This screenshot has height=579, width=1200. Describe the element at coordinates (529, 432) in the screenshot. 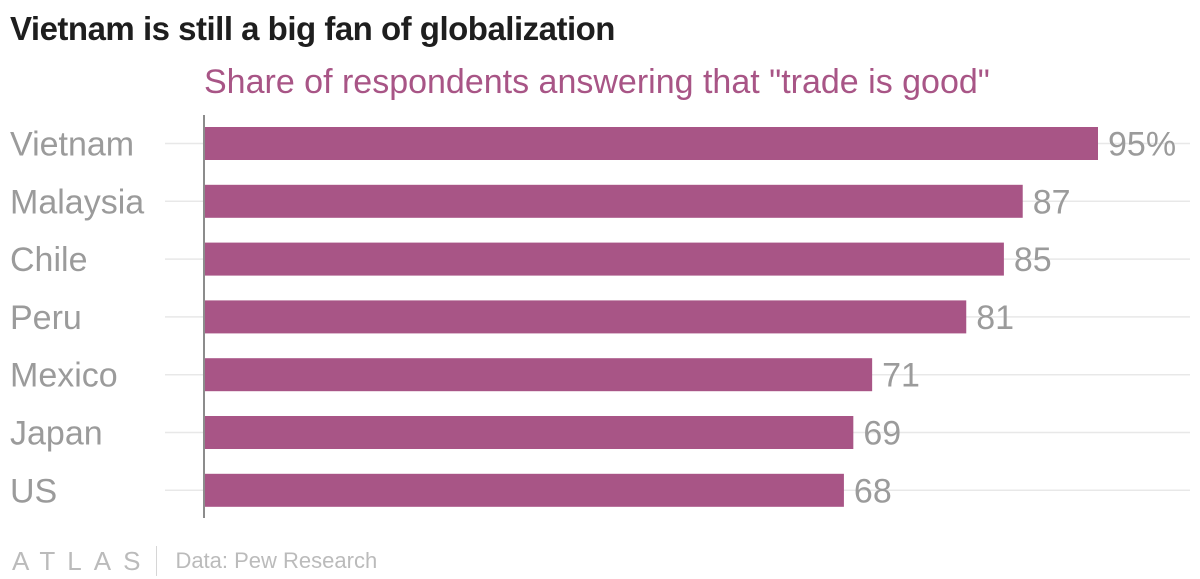

I see `bar-japan` at that location.